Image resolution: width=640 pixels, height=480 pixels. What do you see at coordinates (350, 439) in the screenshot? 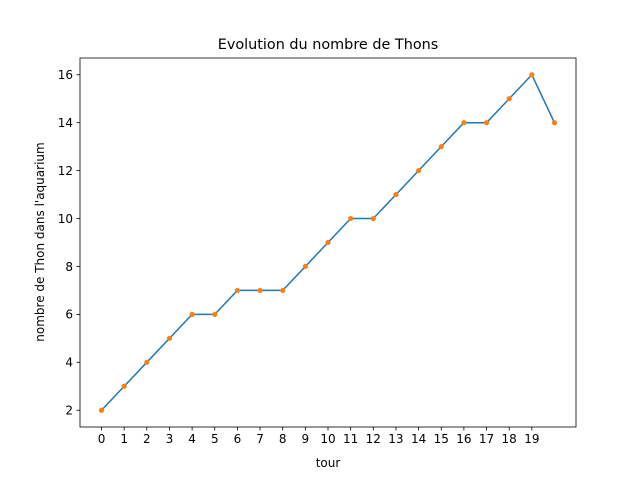
I see `x-tick-label-11: 11` at bounding box center [350, 439].